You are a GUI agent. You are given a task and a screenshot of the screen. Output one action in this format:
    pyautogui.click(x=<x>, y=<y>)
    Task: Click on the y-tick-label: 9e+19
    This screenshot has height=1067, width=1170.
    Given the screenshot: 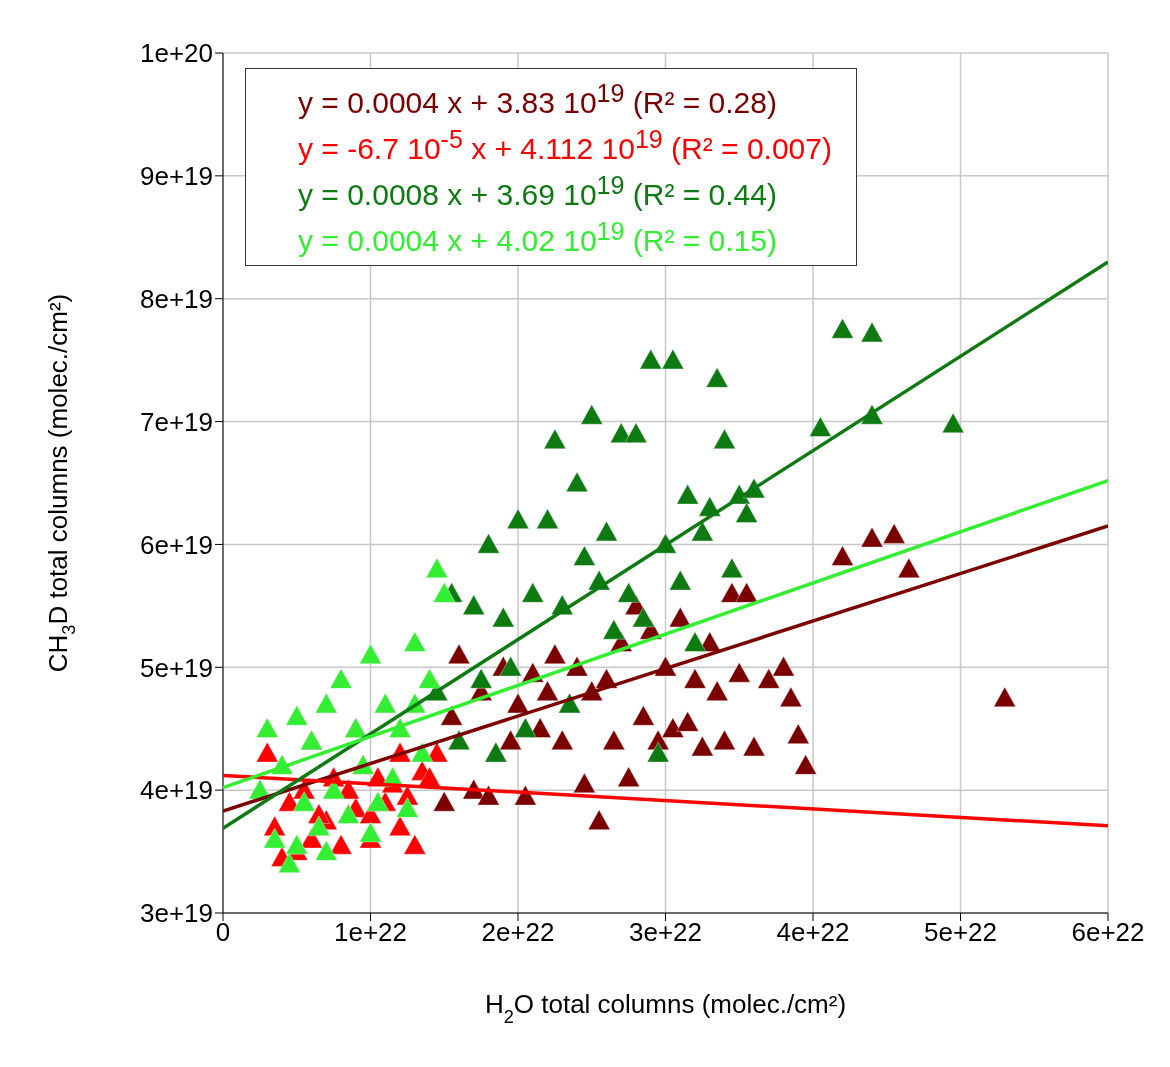 What is the action you would take?
    pyautogui.click(x=176, y=176)
    